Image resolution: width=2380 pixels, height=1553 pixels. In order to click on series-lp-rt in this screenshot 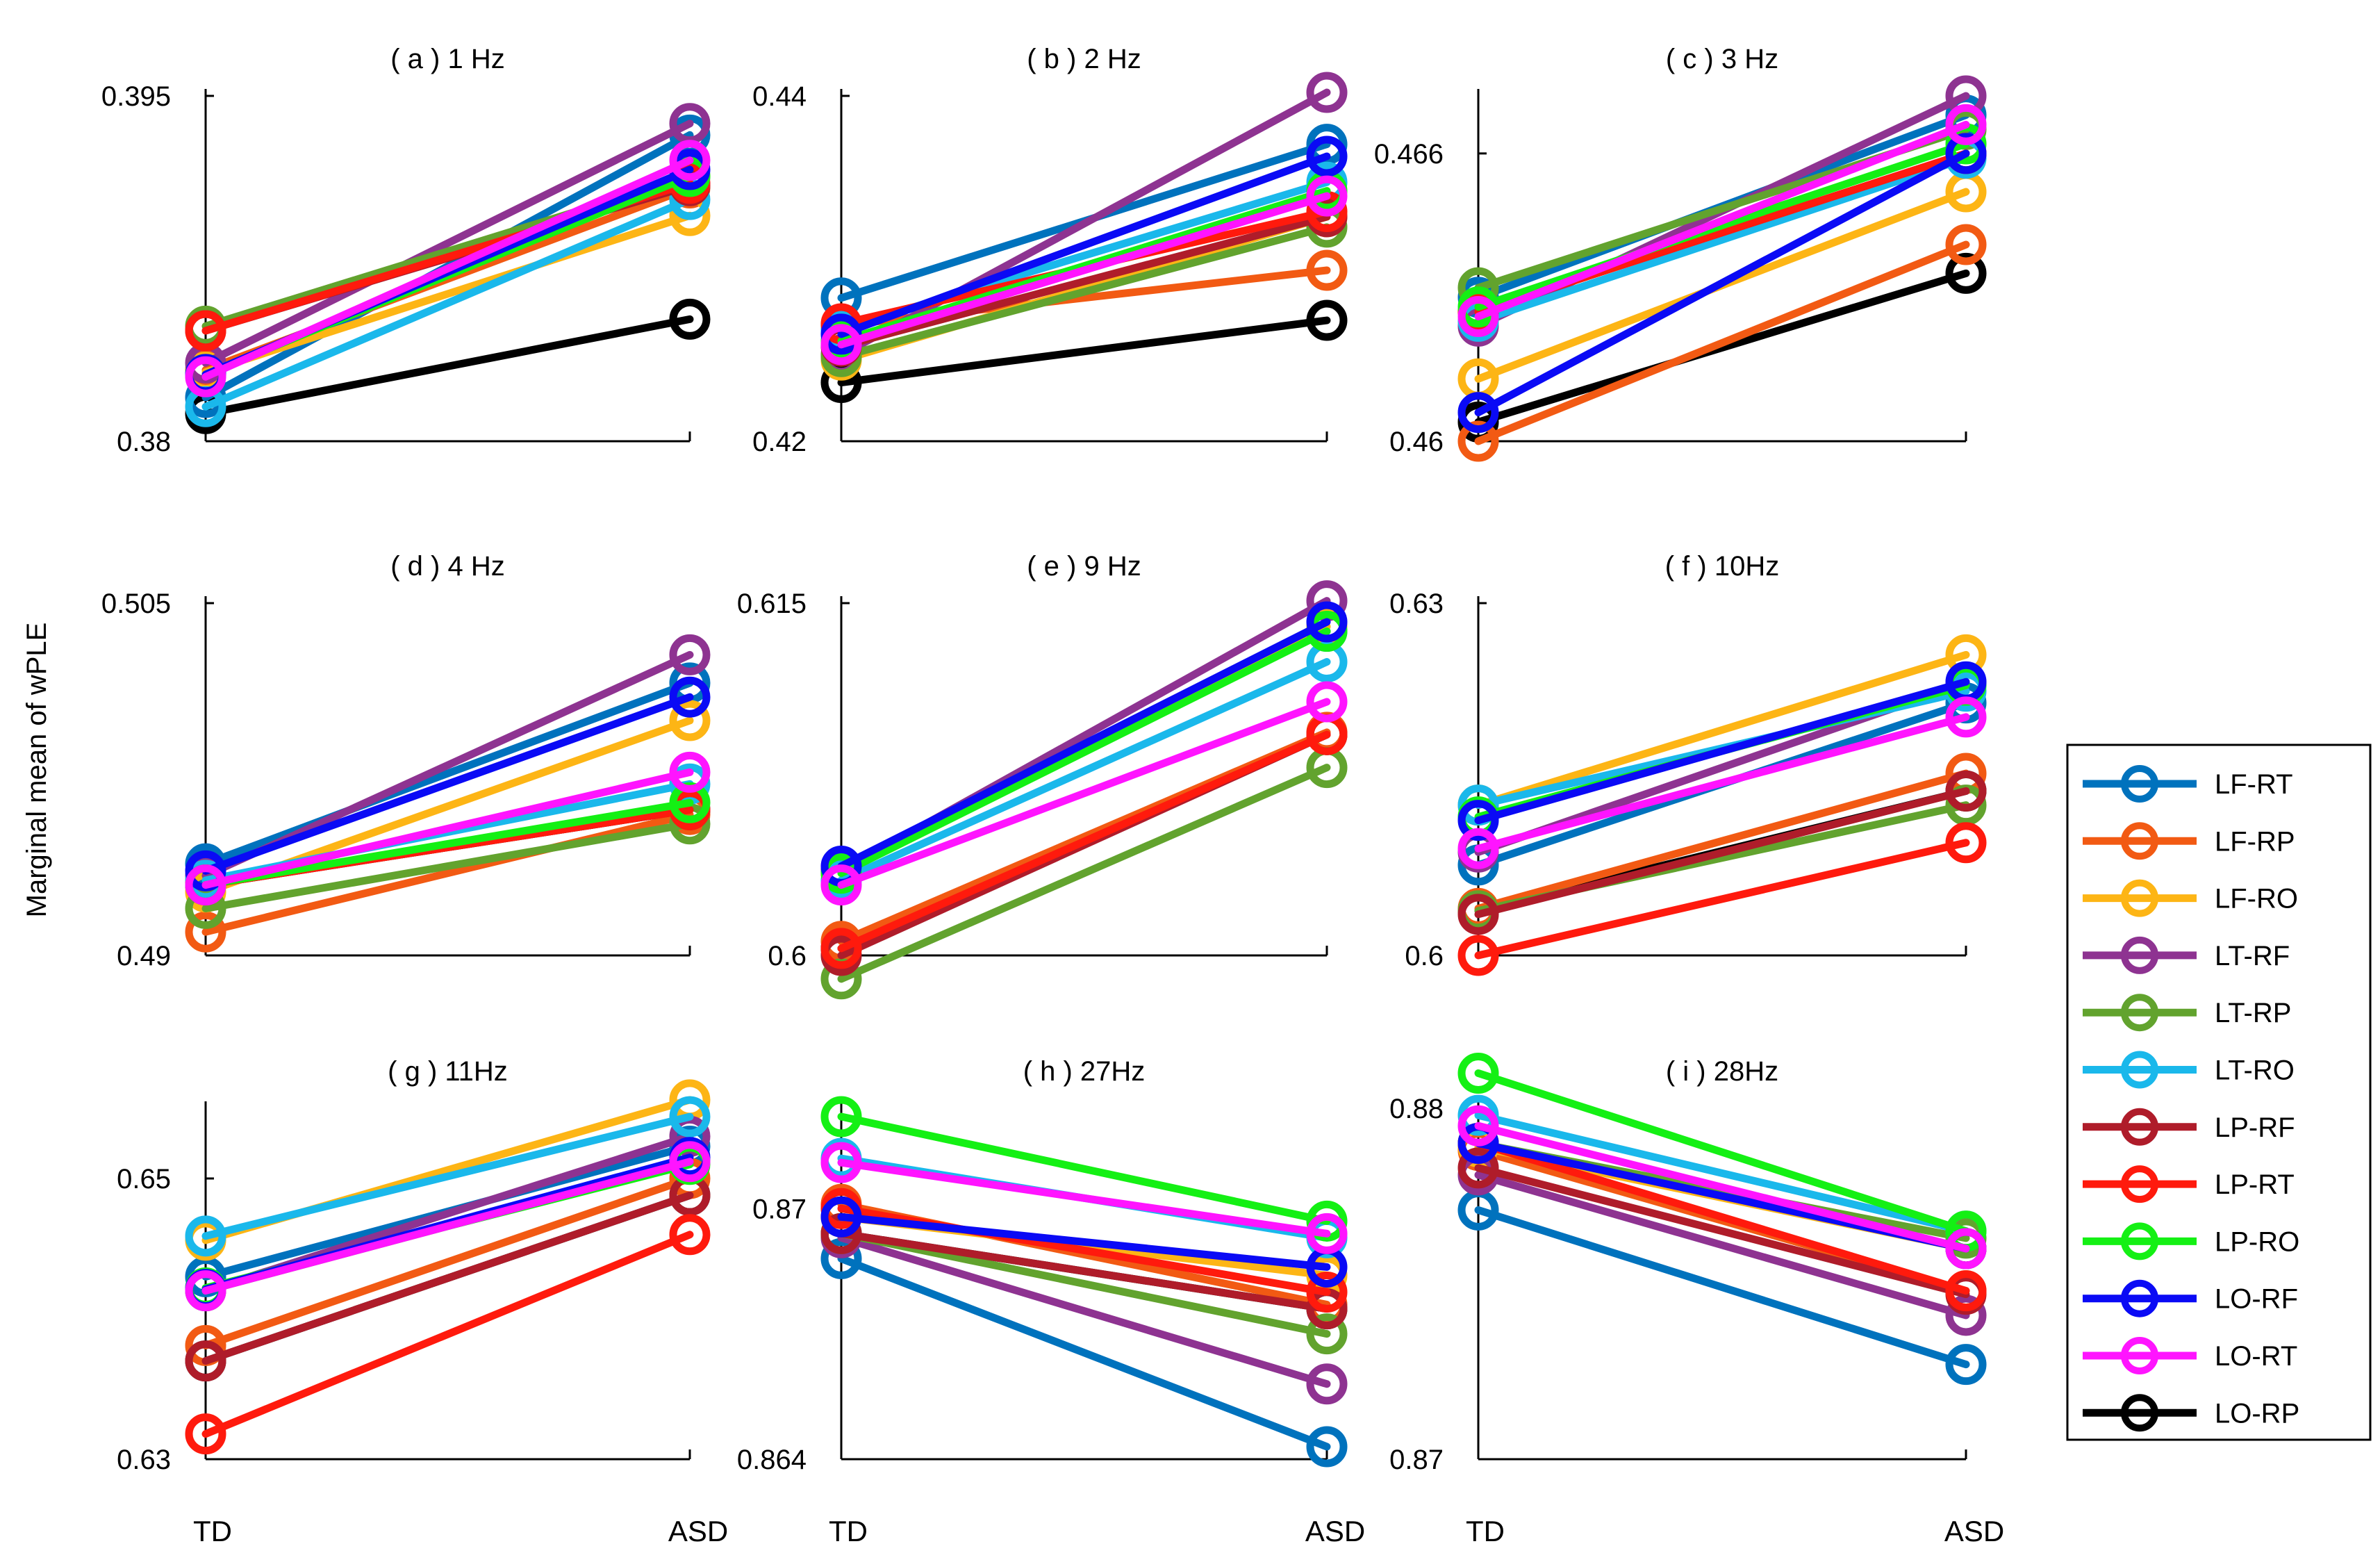, I will do `click(1722, 899)`.